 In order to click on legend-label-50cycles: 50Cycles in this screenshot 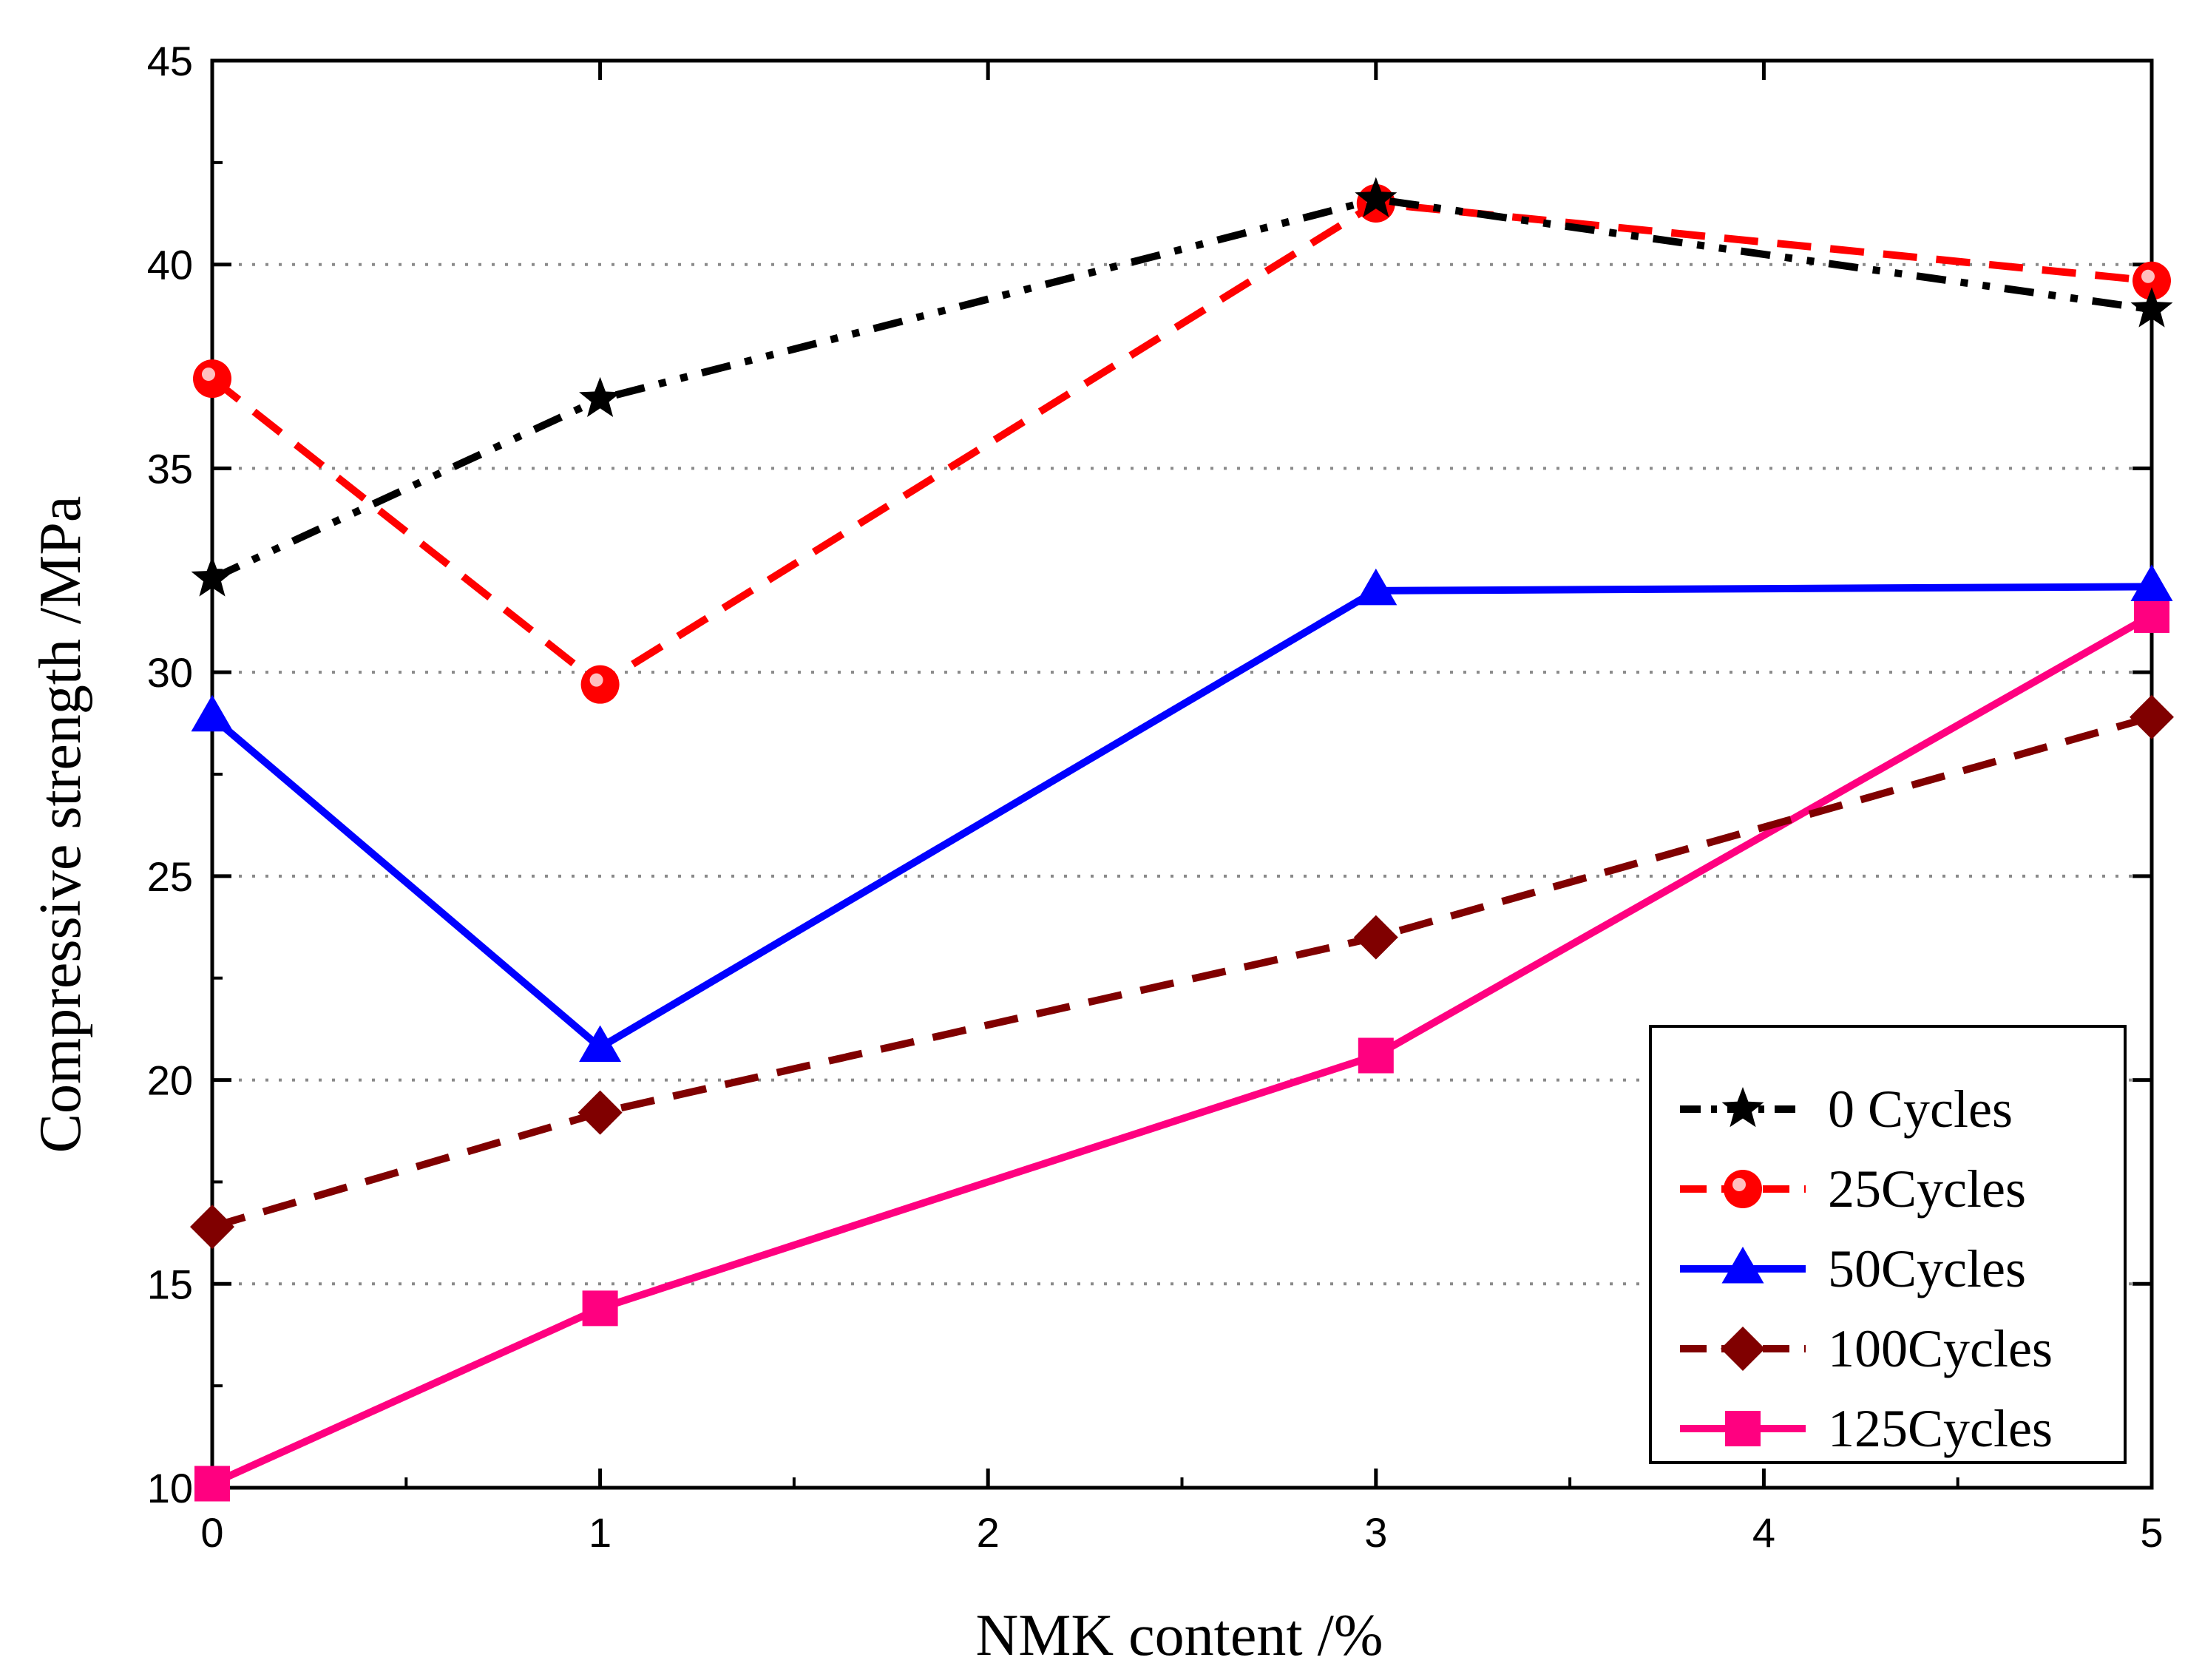, I will do `click(1927, 1268)`.